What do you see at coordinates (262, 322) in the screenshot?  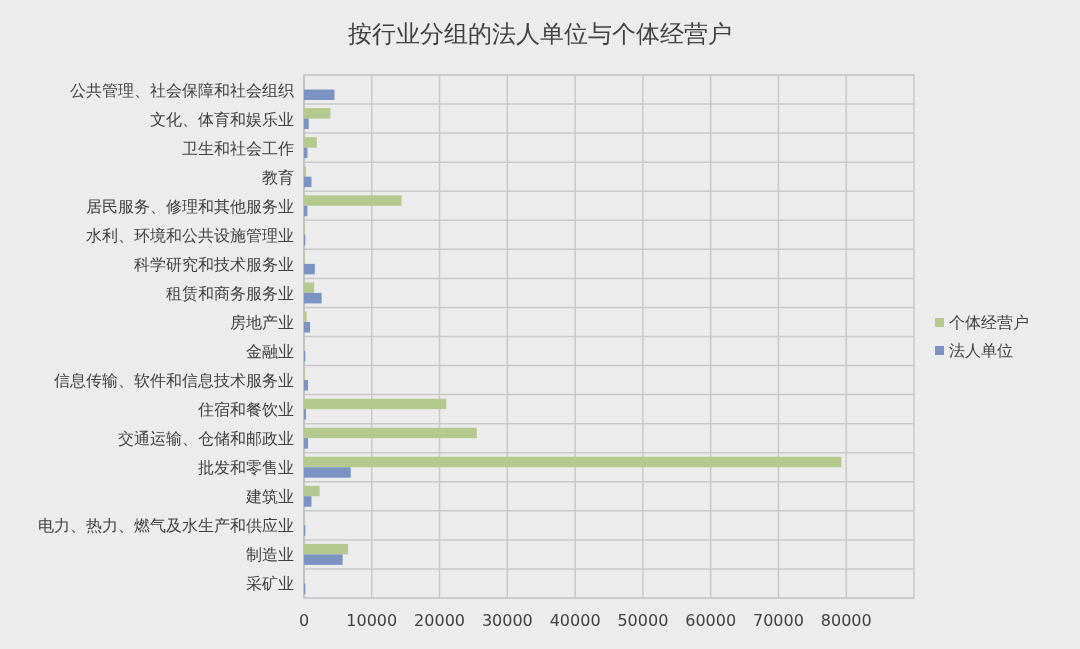 I see `y-tick-label: 房地产业` at bounding box center [262, 322].